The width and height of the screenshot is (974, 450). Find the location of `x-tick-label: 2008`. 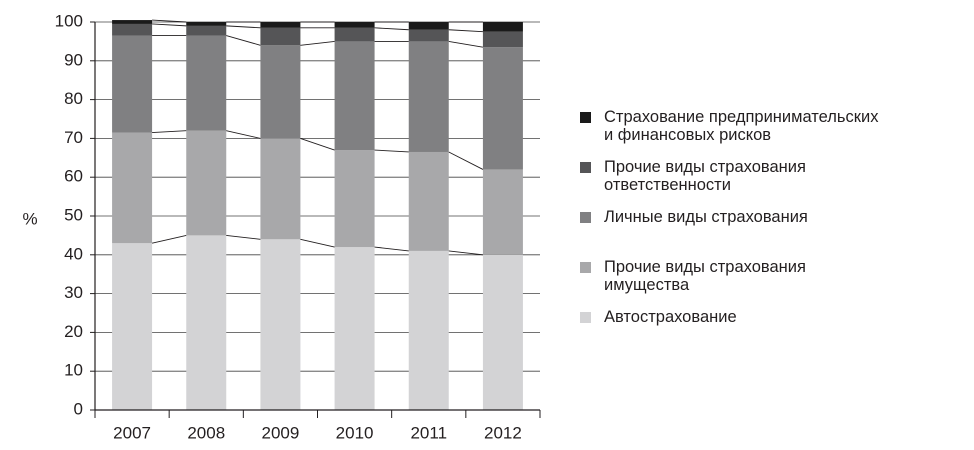

x-tick-label: 2008 is located at coordinates (206, 432).